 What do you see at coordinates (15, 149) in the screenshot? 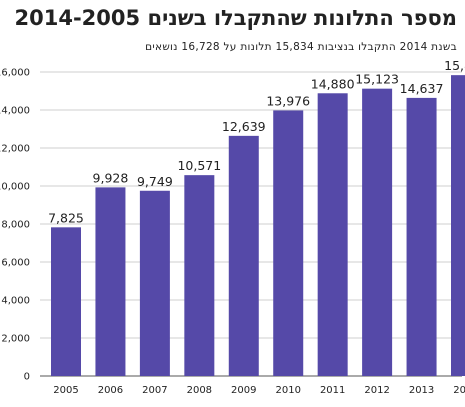
I see `y-tick-label: 12,000` at bounding box center [15, 149].